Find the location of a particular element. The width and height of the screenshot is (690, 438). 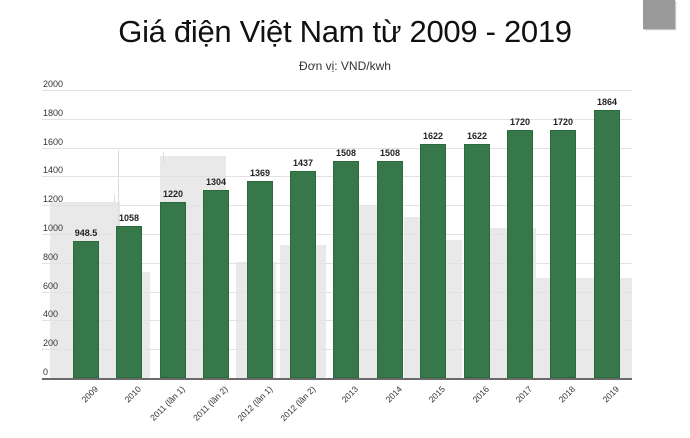

y-tick-label: 200 is located at coordinates (51, 343).